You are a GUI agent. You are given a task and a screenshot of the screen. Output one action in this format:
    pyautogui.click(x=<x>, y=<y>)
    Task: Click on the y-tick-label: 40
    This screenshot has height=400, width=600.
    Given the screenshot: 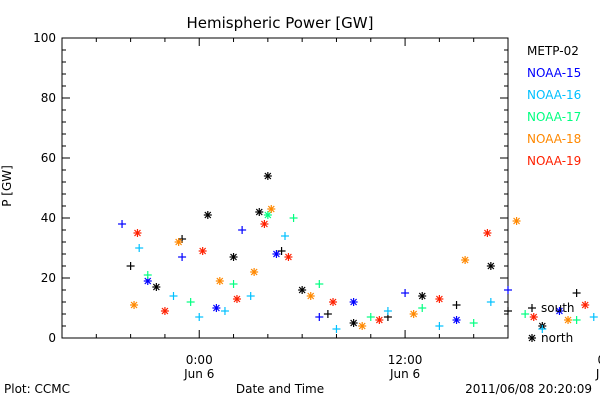 What is the action you would take?
    pyautogui.click(x=48, y=218)
    